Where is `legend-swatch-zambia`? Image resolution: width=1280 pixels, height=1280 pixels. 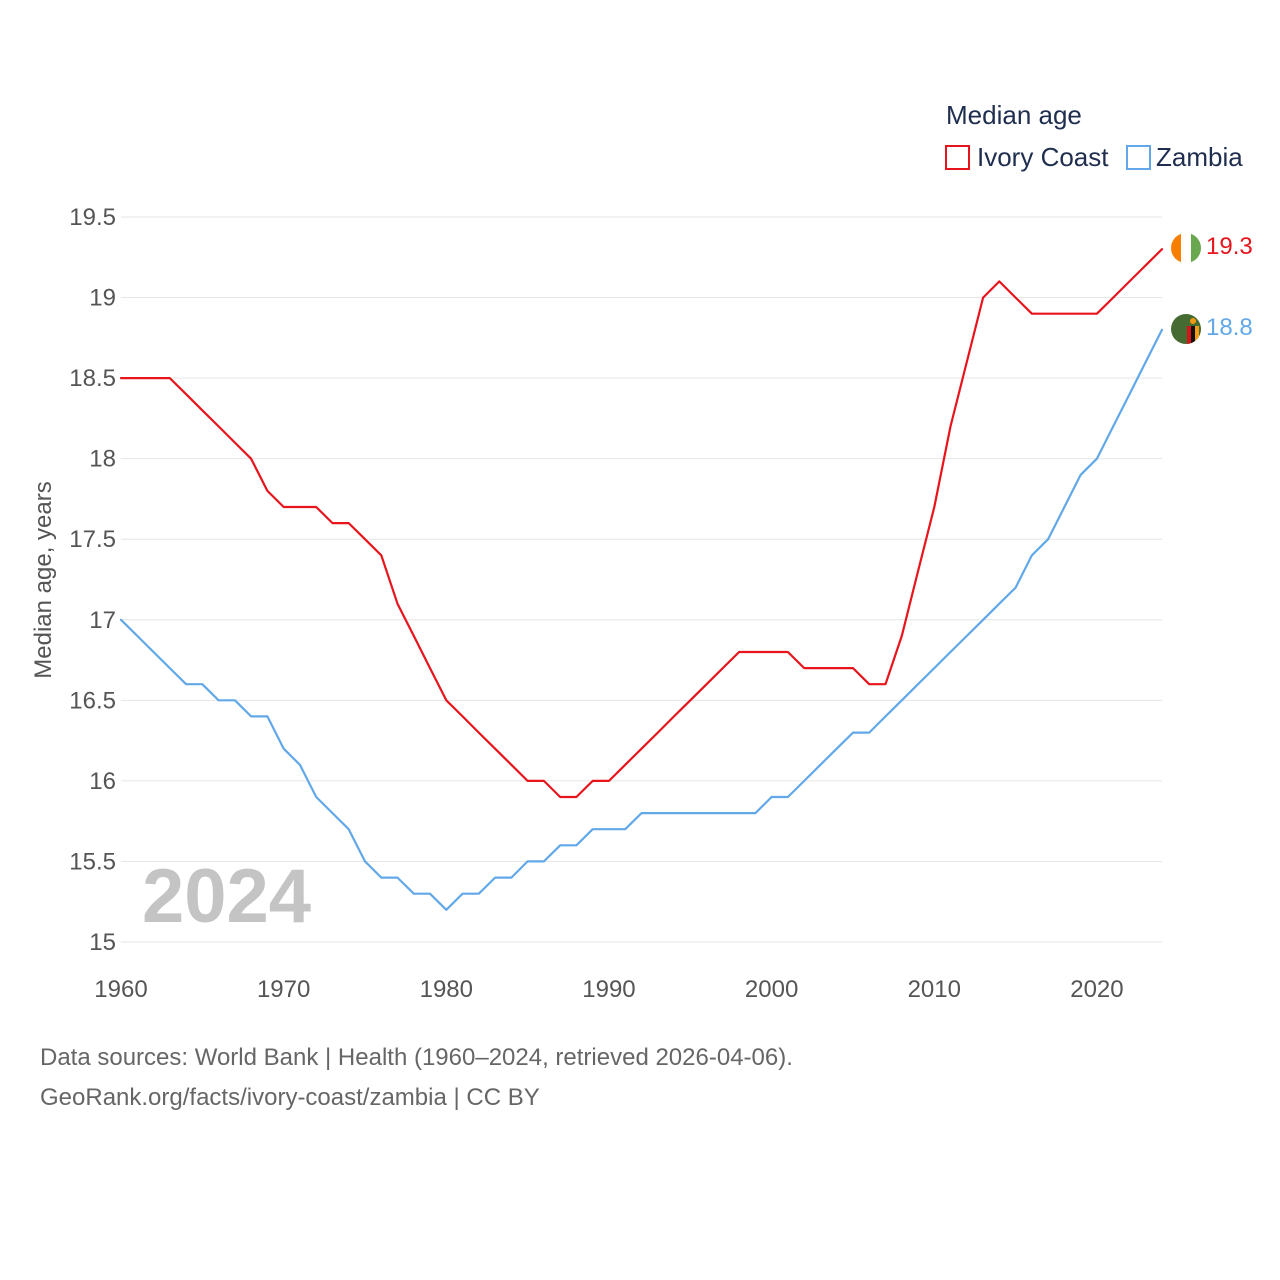 legend-swatch-zambia is located at coordinates (1138, 157).